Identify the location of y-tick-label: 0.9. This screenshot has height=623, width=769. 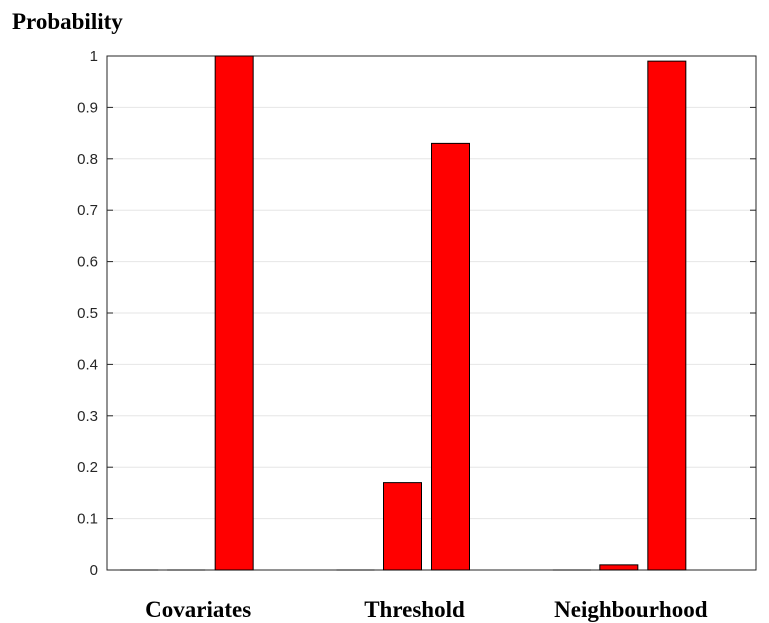
(87, 107).